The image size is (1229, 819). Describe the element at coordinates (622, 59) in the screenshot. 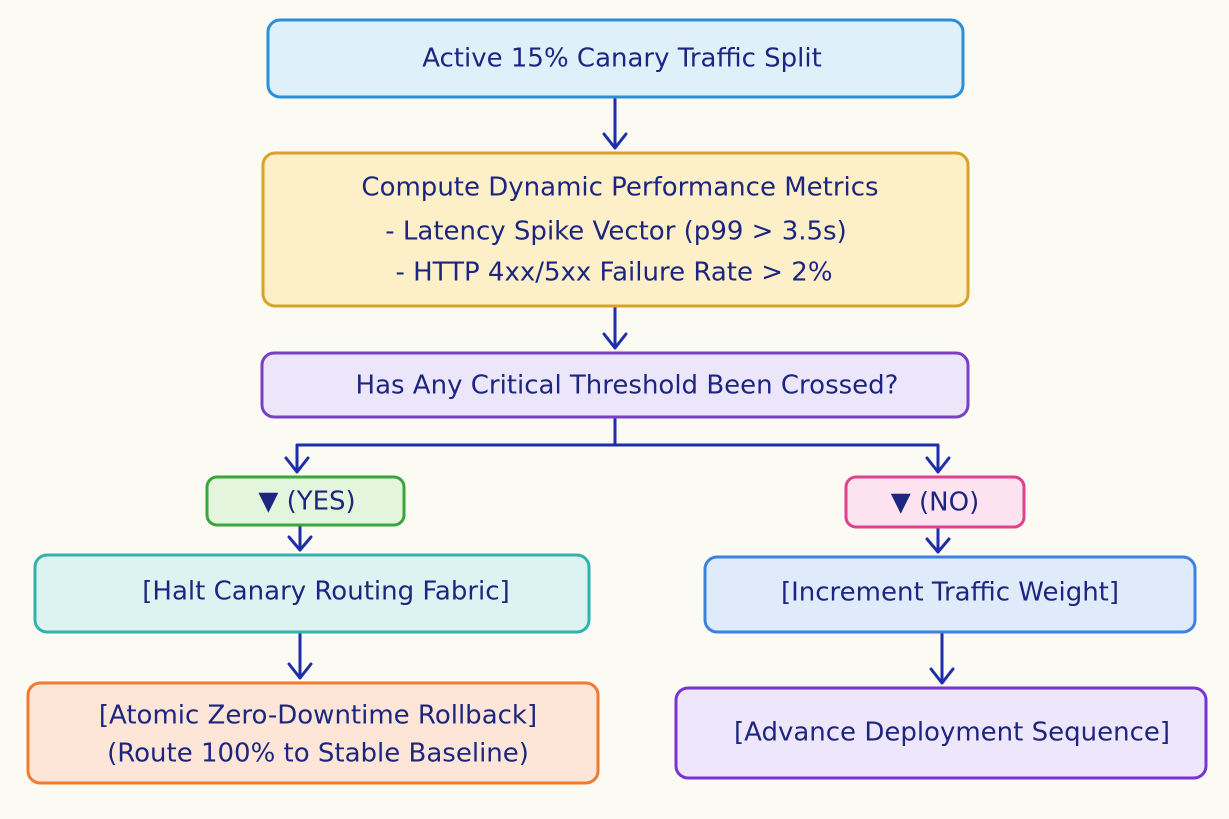

I see `node-text: Active 15% Canary Traffic Split` at that location.